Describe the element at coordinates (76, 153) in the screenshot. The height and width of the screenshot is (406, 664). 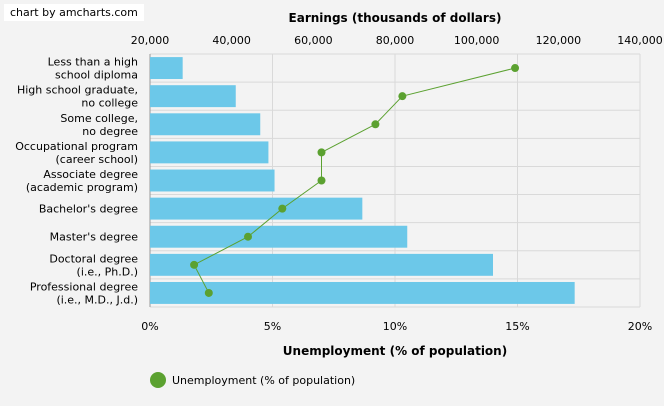
I see `category-label: Occupational program (career school)` at that location.